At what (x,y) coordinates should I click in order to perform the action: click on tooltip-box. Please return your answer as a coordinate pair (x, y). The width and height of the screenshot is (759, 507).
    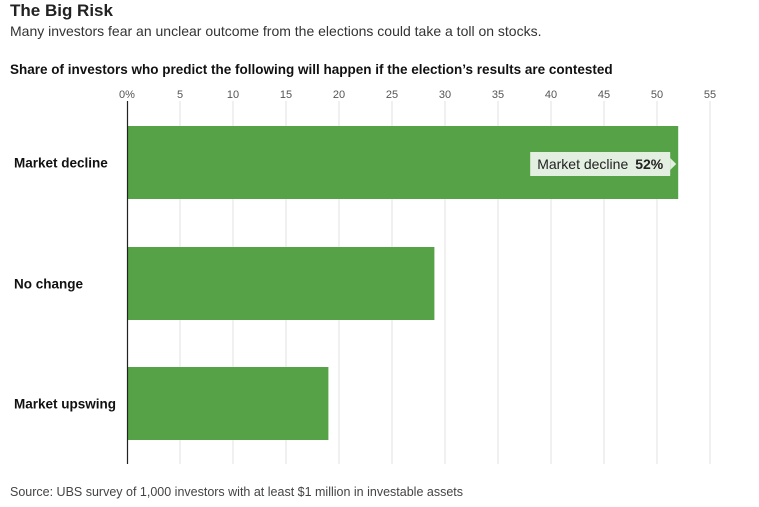
    Looking at the image, I should click on (600, 164).